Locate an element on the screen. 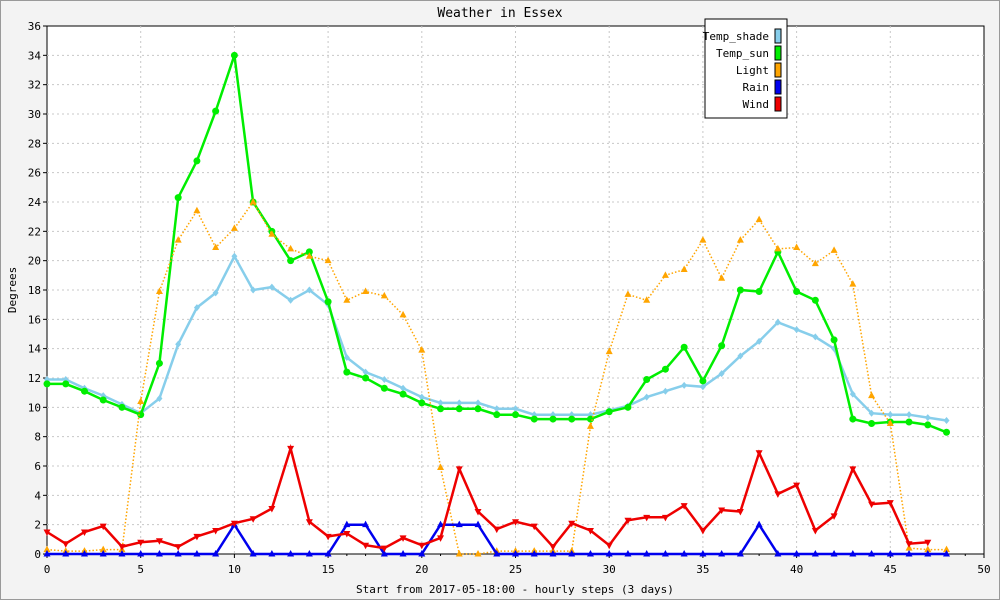 The height and width of the screenshot is (600, 1000). y-tick-label: 2 is located at coordinates (37, 525).